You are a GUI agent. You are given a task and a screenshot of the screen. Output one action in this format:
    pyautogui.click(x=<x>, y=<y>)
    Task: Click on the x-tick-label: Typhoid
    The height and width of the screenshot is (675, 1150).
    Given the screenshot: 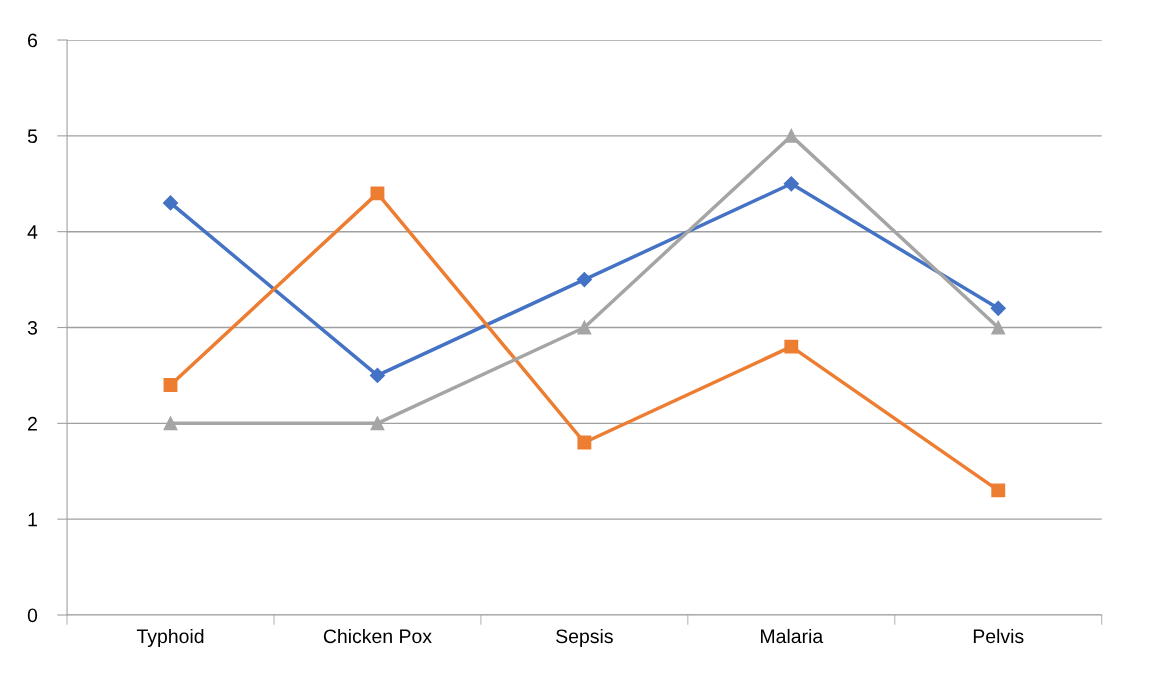 What is the action you would take?
    pyautogui.click(x=170, y=638)
    